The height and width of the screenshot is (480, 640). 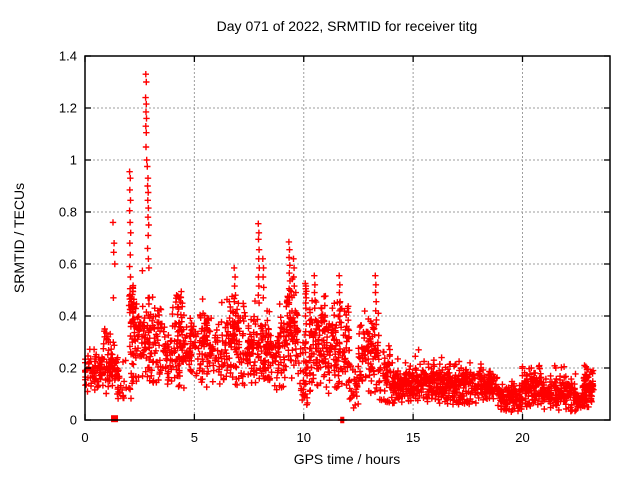 I want to click on y-tick-label: 1.2, so click(x=68, y=108).